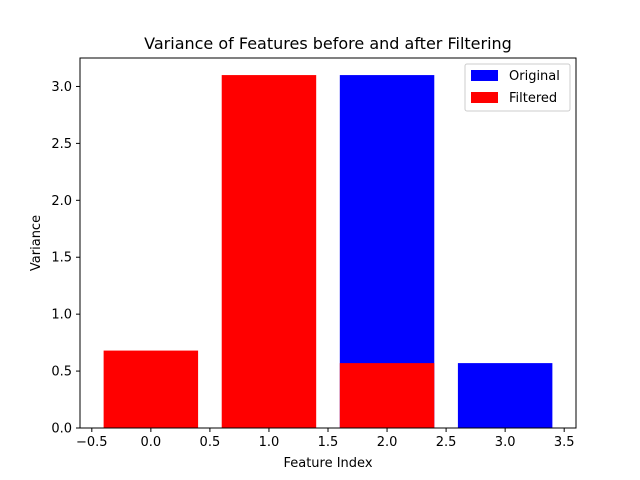 This screenshot has height=480, width=640. I want to click on x-tick-label: 3.0, so click(505, 442).